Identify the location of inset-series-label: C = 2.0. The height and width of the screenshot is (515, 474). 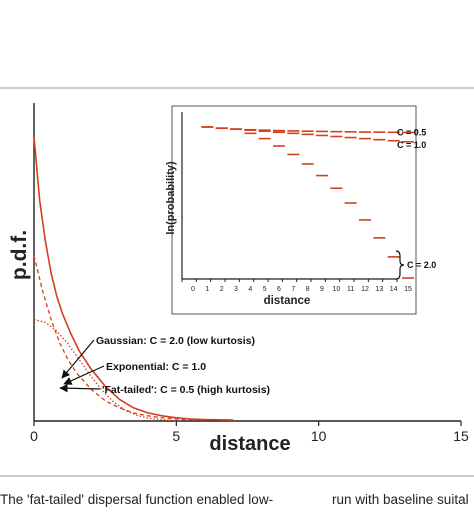
(421, 265).